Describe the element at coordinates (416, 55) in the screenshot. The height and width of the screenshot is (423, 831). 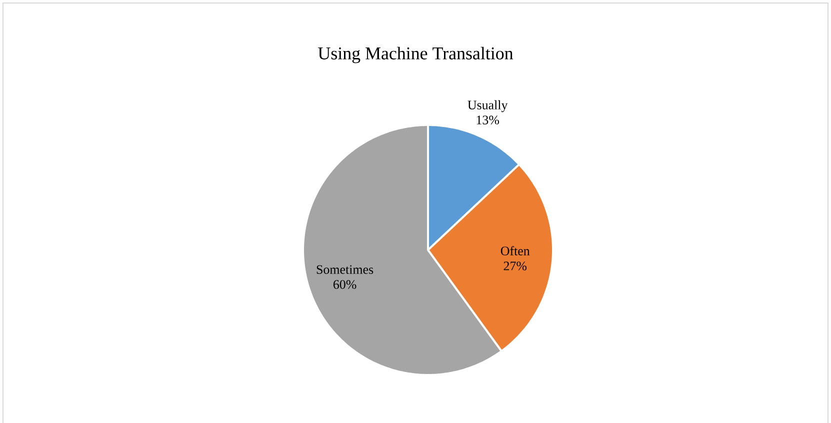
I see `chart-title: Using Machine Transaltion` at that location.